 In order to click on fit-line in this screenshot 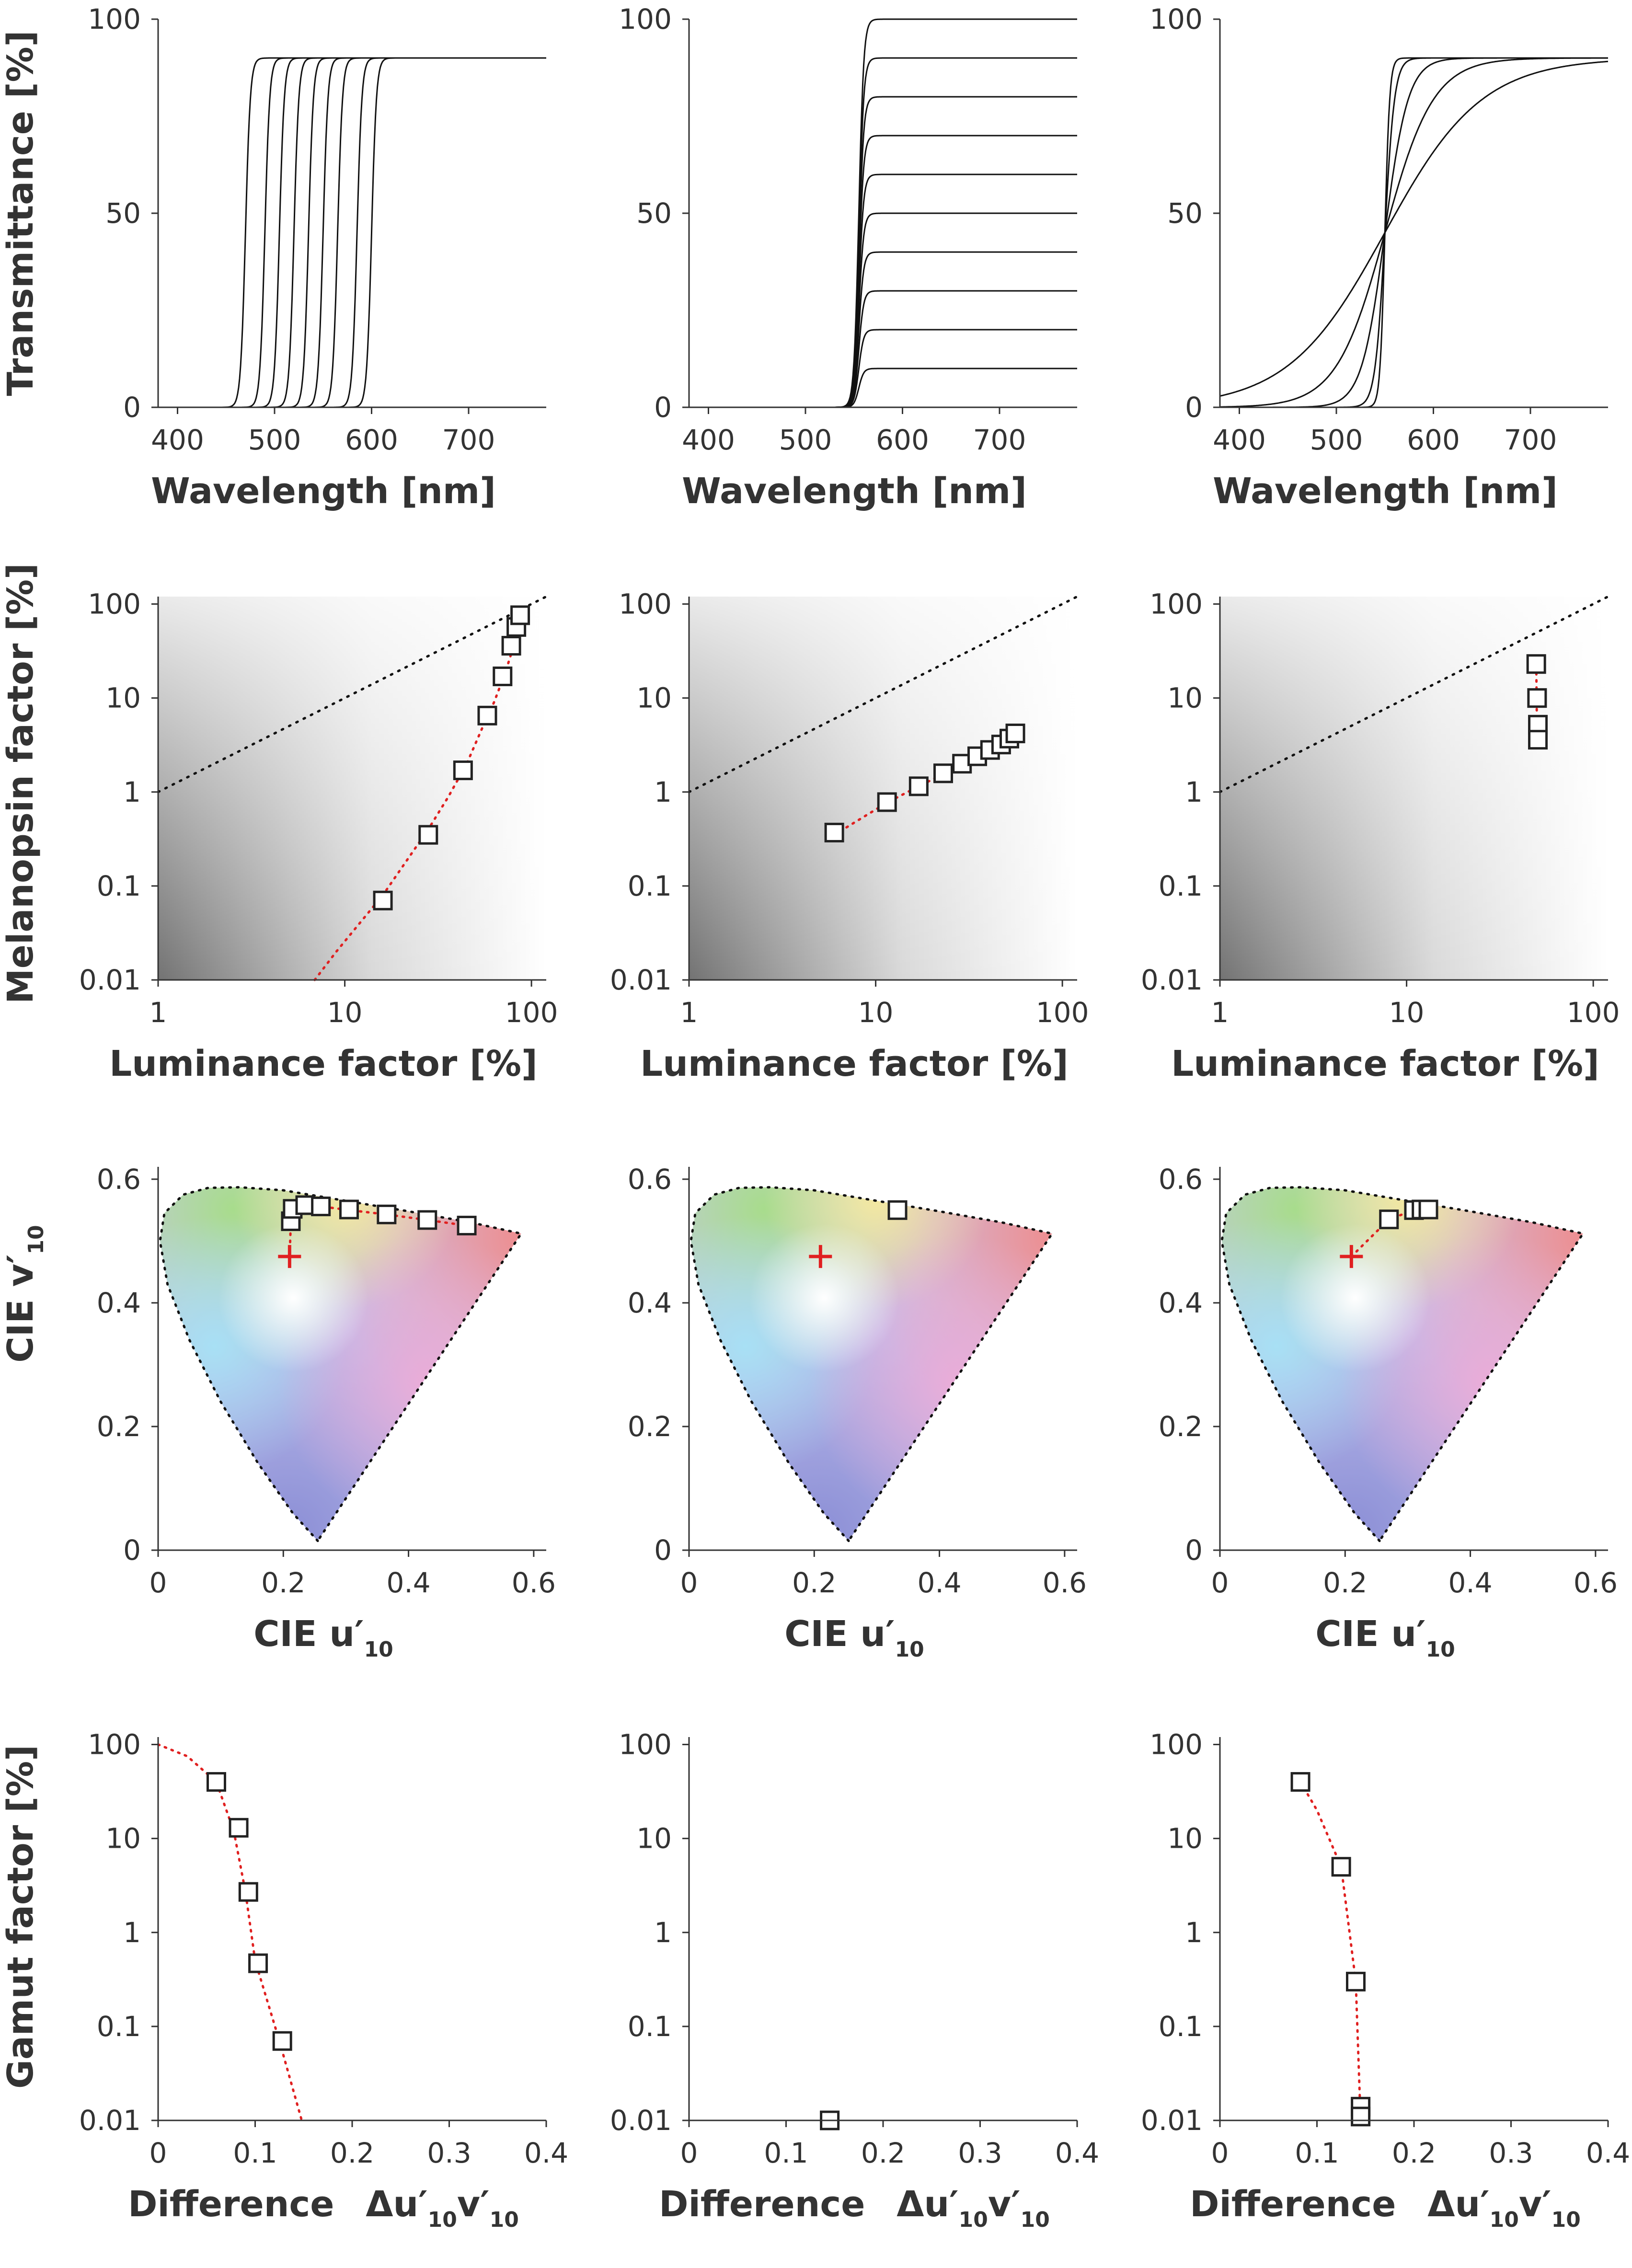, I will do `click(1330, 1951)`.